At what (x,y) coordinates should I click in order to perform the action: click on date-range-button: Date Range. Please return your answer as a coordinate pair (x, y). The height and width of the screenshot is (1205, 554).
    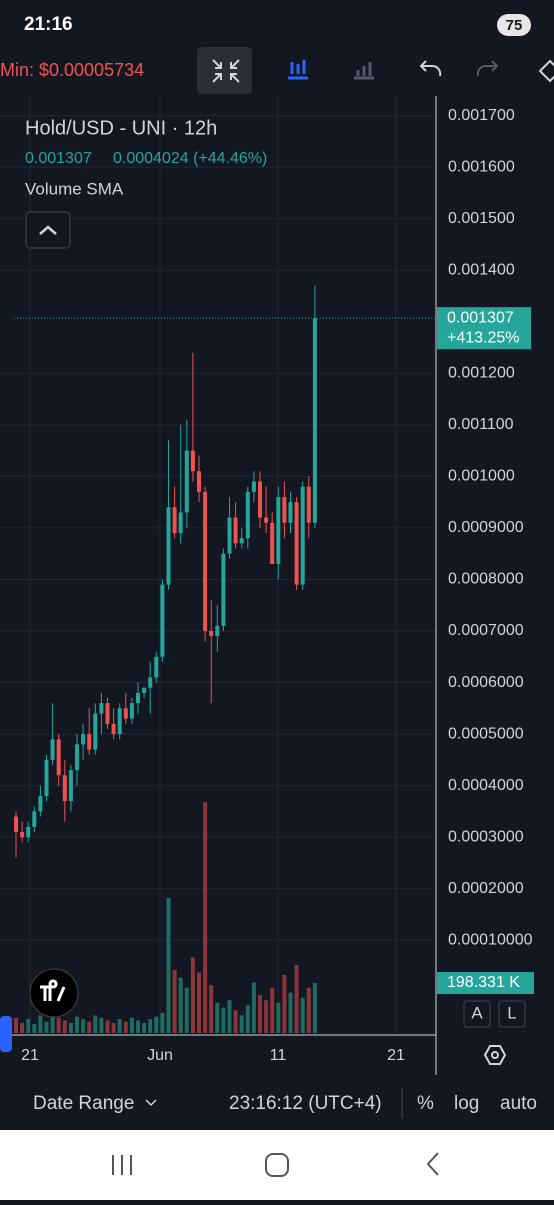
    Looking at the image, I should click on (83, 1103).